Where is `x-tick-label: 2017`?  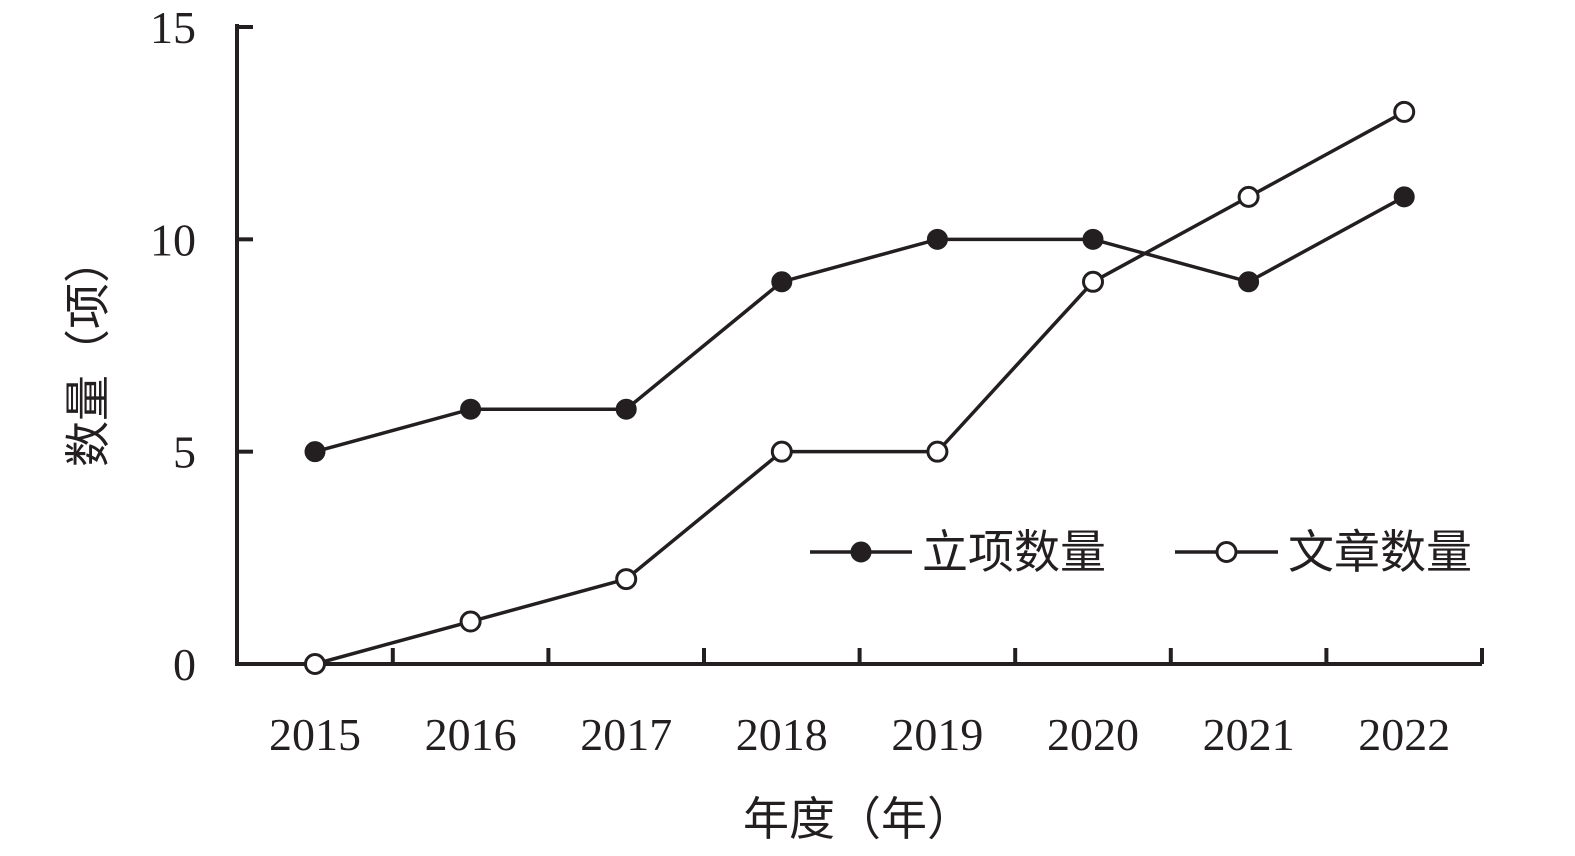 x-tick-label: 2017 is located at coordinates (626, 734).